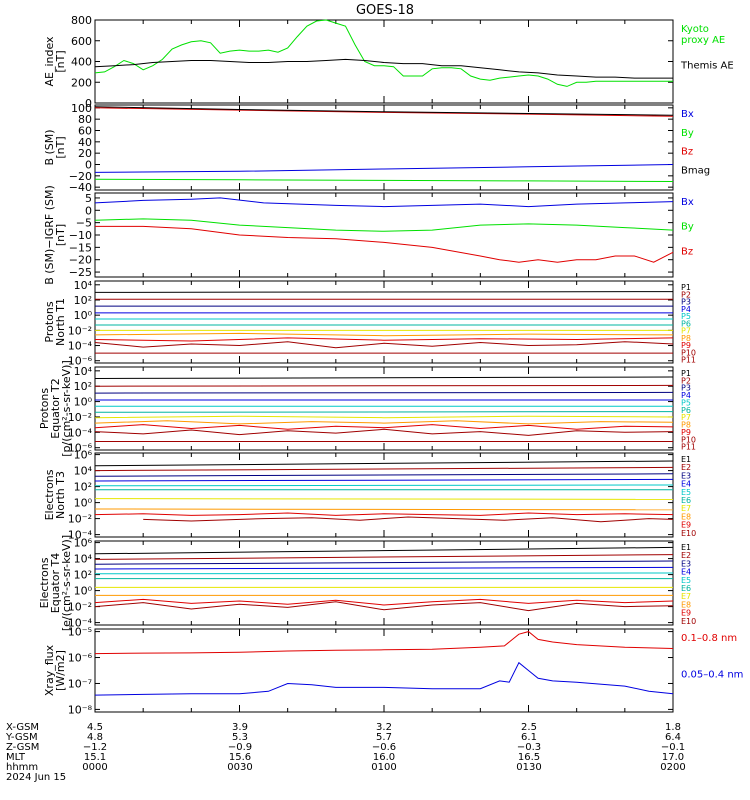 This screenshot has width=750, height=800. I want to click on series-line-e7, so click(384, 499).